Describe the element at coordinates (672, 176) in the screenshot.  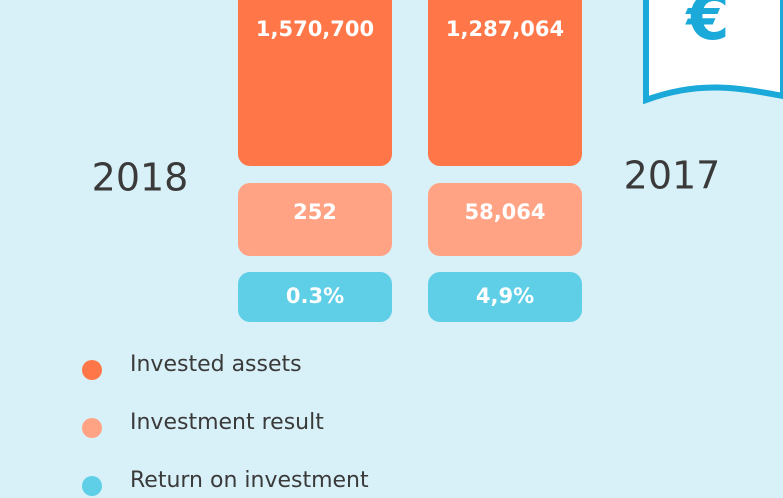
I see `year-label: 2017` at that location.